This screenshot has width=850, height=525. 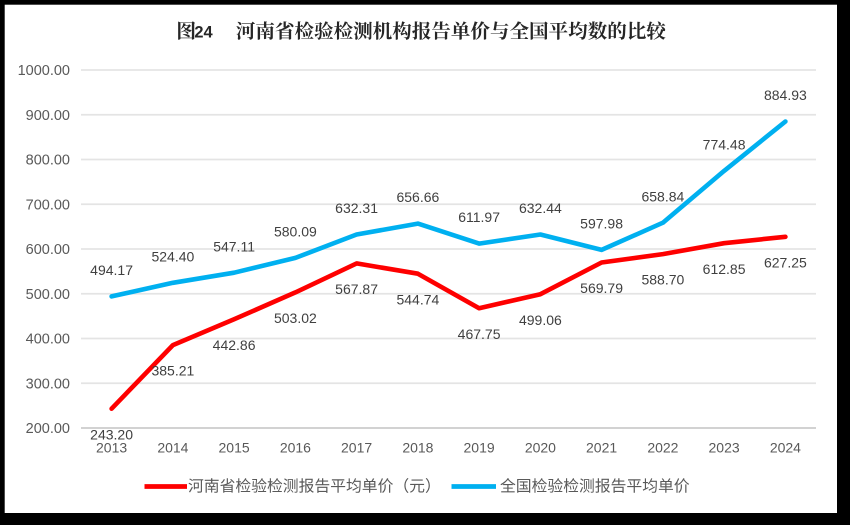 What do you see at coordinates (44, 71) in the screenshot?
I see `svg-text: 1000.00` at bounding box center [44, 71].